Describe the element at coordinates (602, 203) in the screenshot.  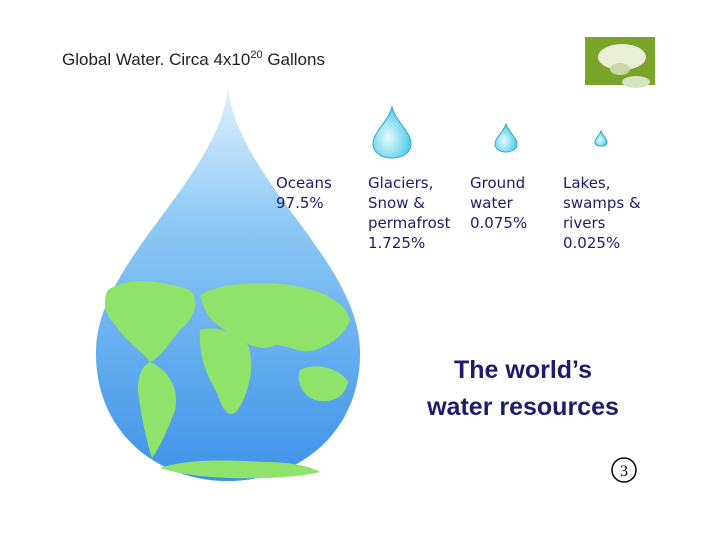
I see `label-line: swamps &` at that location.